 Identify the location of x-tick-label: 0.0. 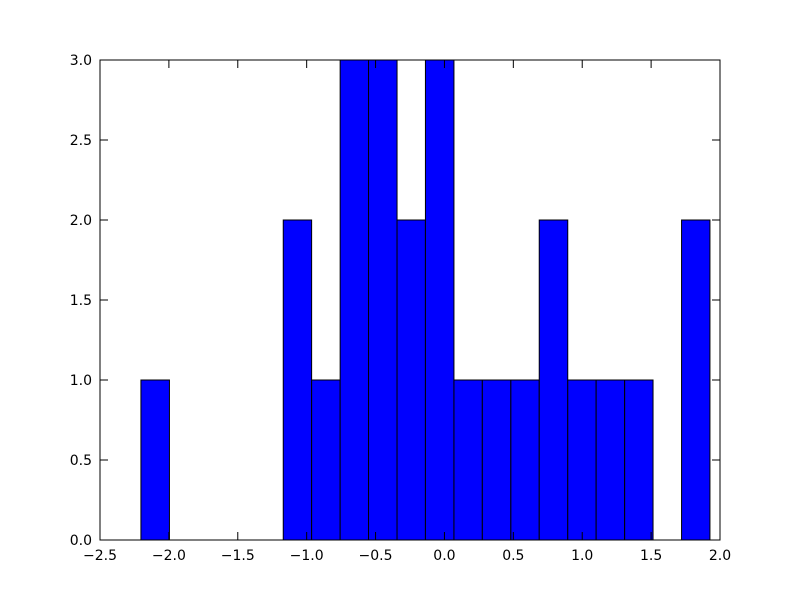
(444, 556).